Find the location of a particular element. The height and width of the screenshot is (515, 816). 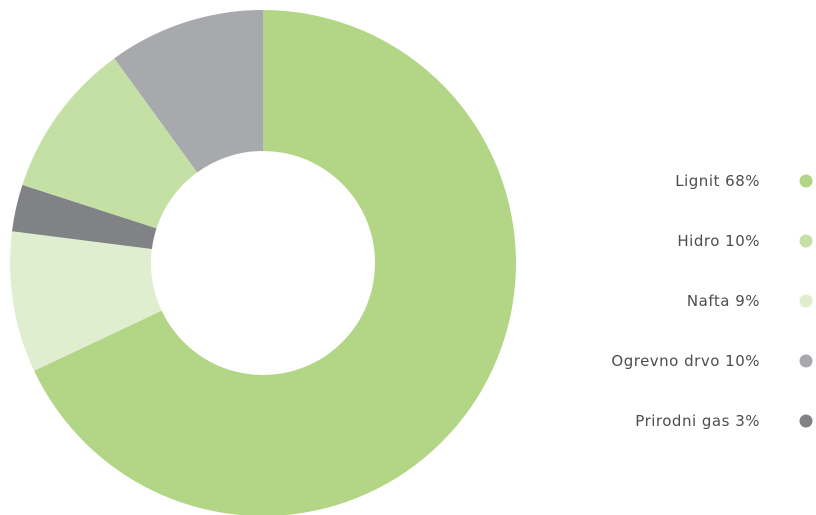

legend-value: 9% is located at coordinates (747, 301).